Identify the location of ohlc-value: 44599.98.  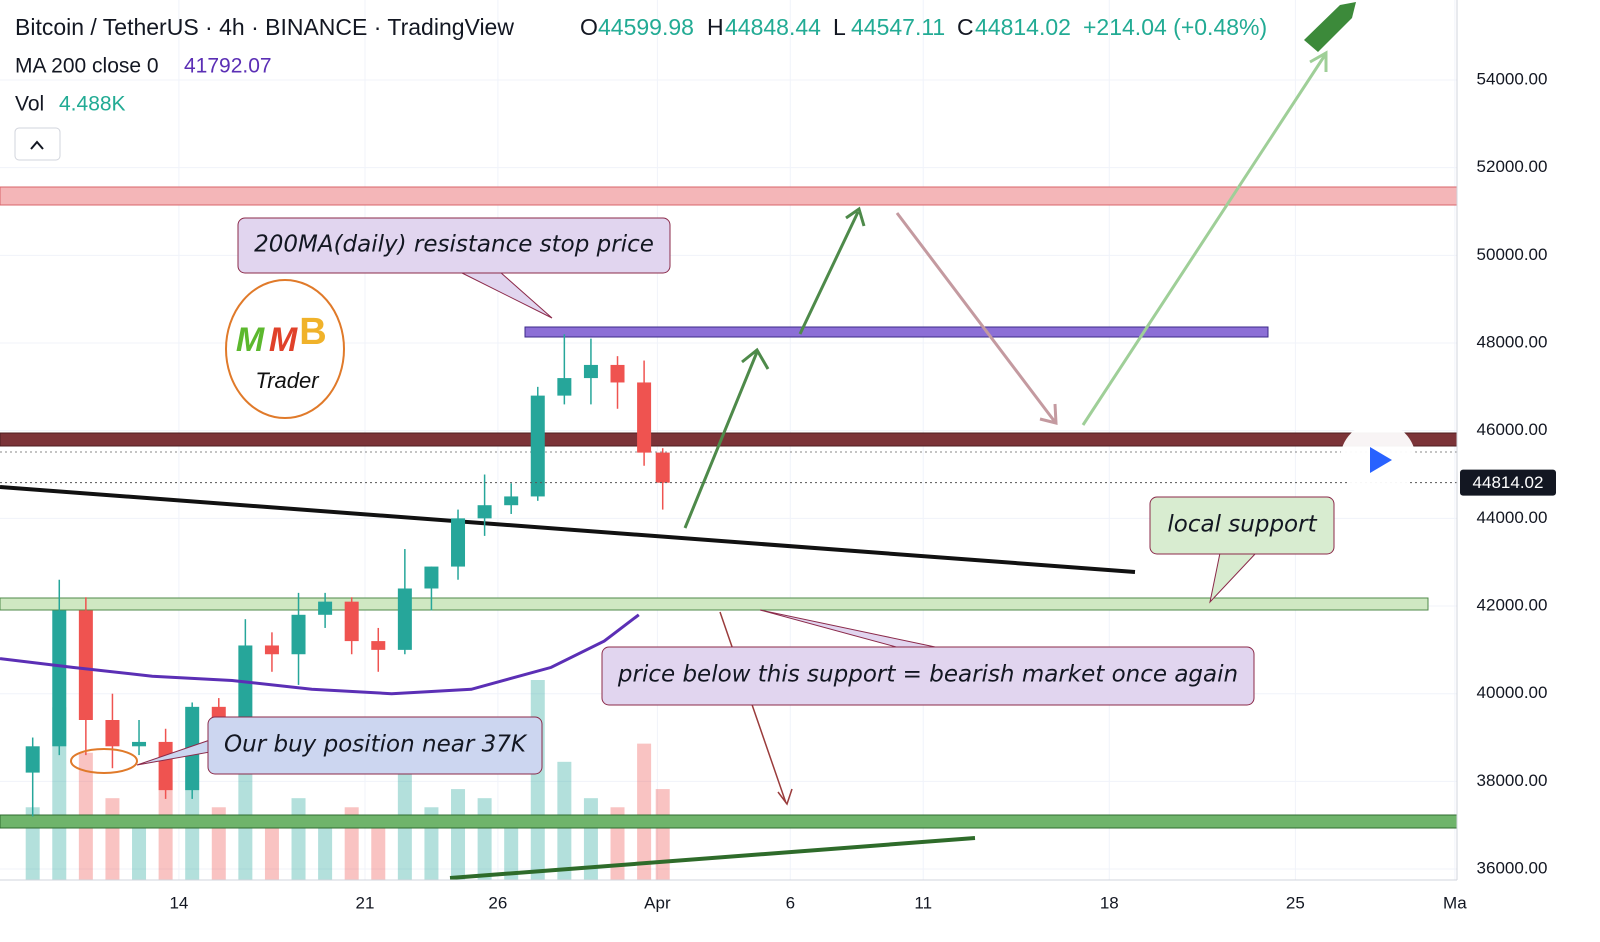
(646, 27).